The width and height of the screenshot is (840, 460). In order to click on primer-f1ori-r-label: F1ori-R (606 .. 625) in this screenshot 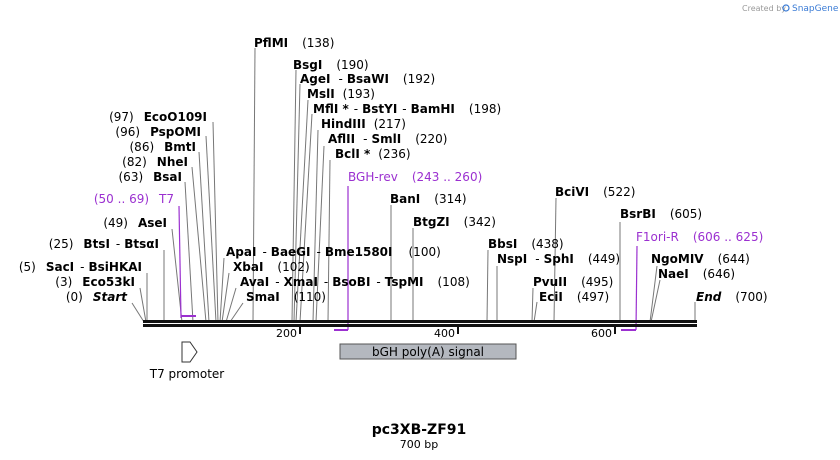, I will do `click(699, 237)`.